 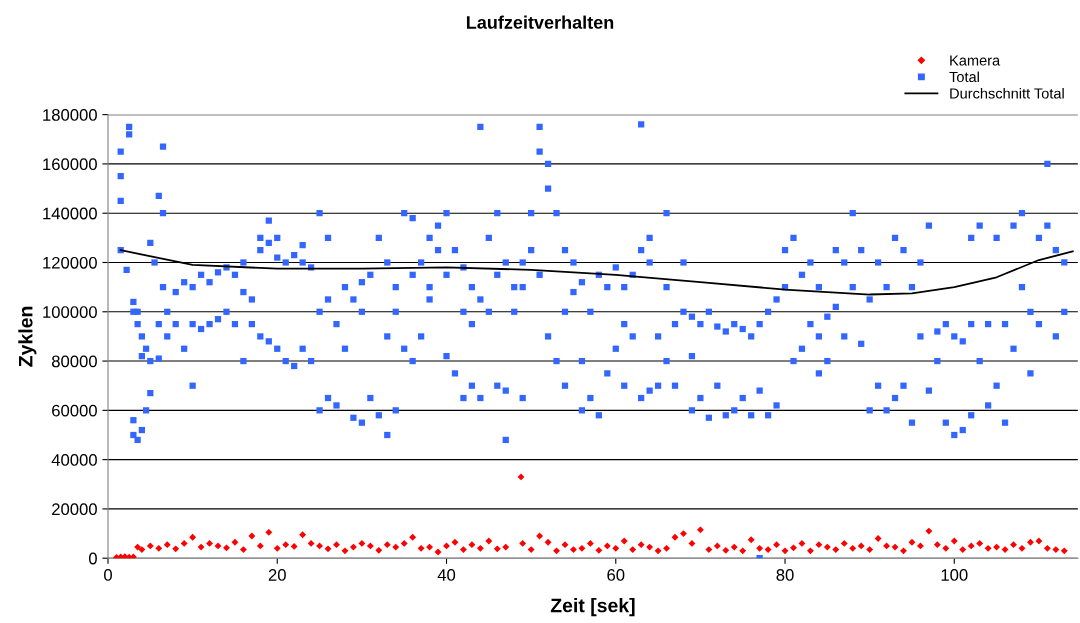 I want to click on y-tick-label: 0, so click(x=92, y=558).